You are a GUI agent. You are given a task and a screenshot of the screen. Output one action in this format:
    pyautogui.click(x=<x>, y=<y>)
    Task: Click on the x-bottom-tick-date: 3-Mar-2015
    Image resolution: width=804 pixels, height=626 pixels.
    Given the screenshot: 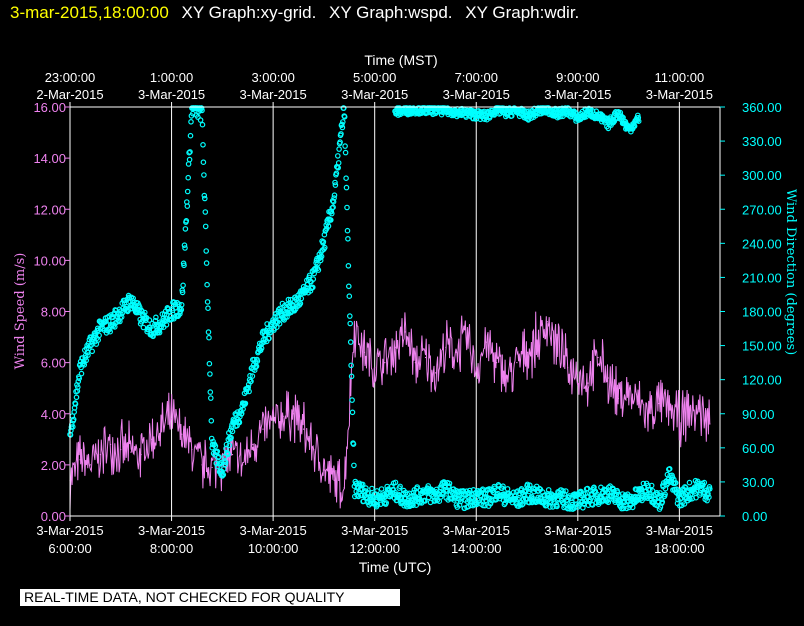 What is the action you would take?
    pyautogui.click(x=273, y=530)
    